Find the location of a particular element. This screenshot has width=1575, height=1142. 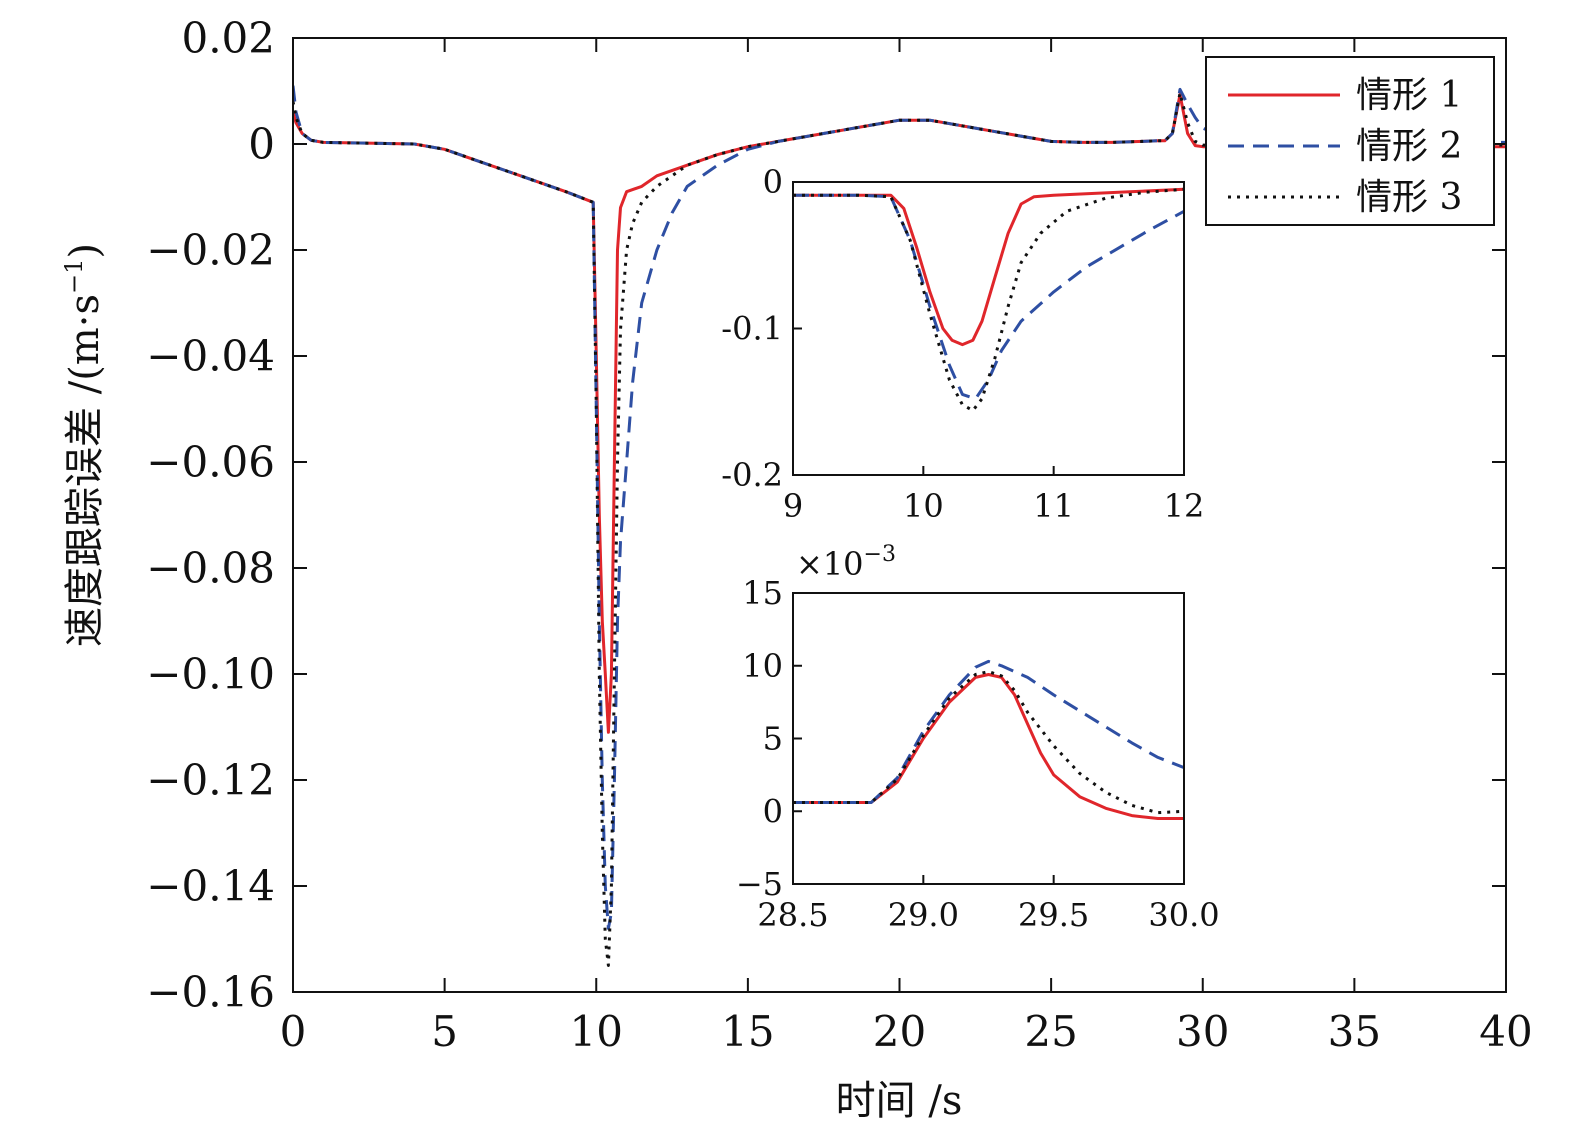

inset1-series-1-line is located at coordinates (988, 267).